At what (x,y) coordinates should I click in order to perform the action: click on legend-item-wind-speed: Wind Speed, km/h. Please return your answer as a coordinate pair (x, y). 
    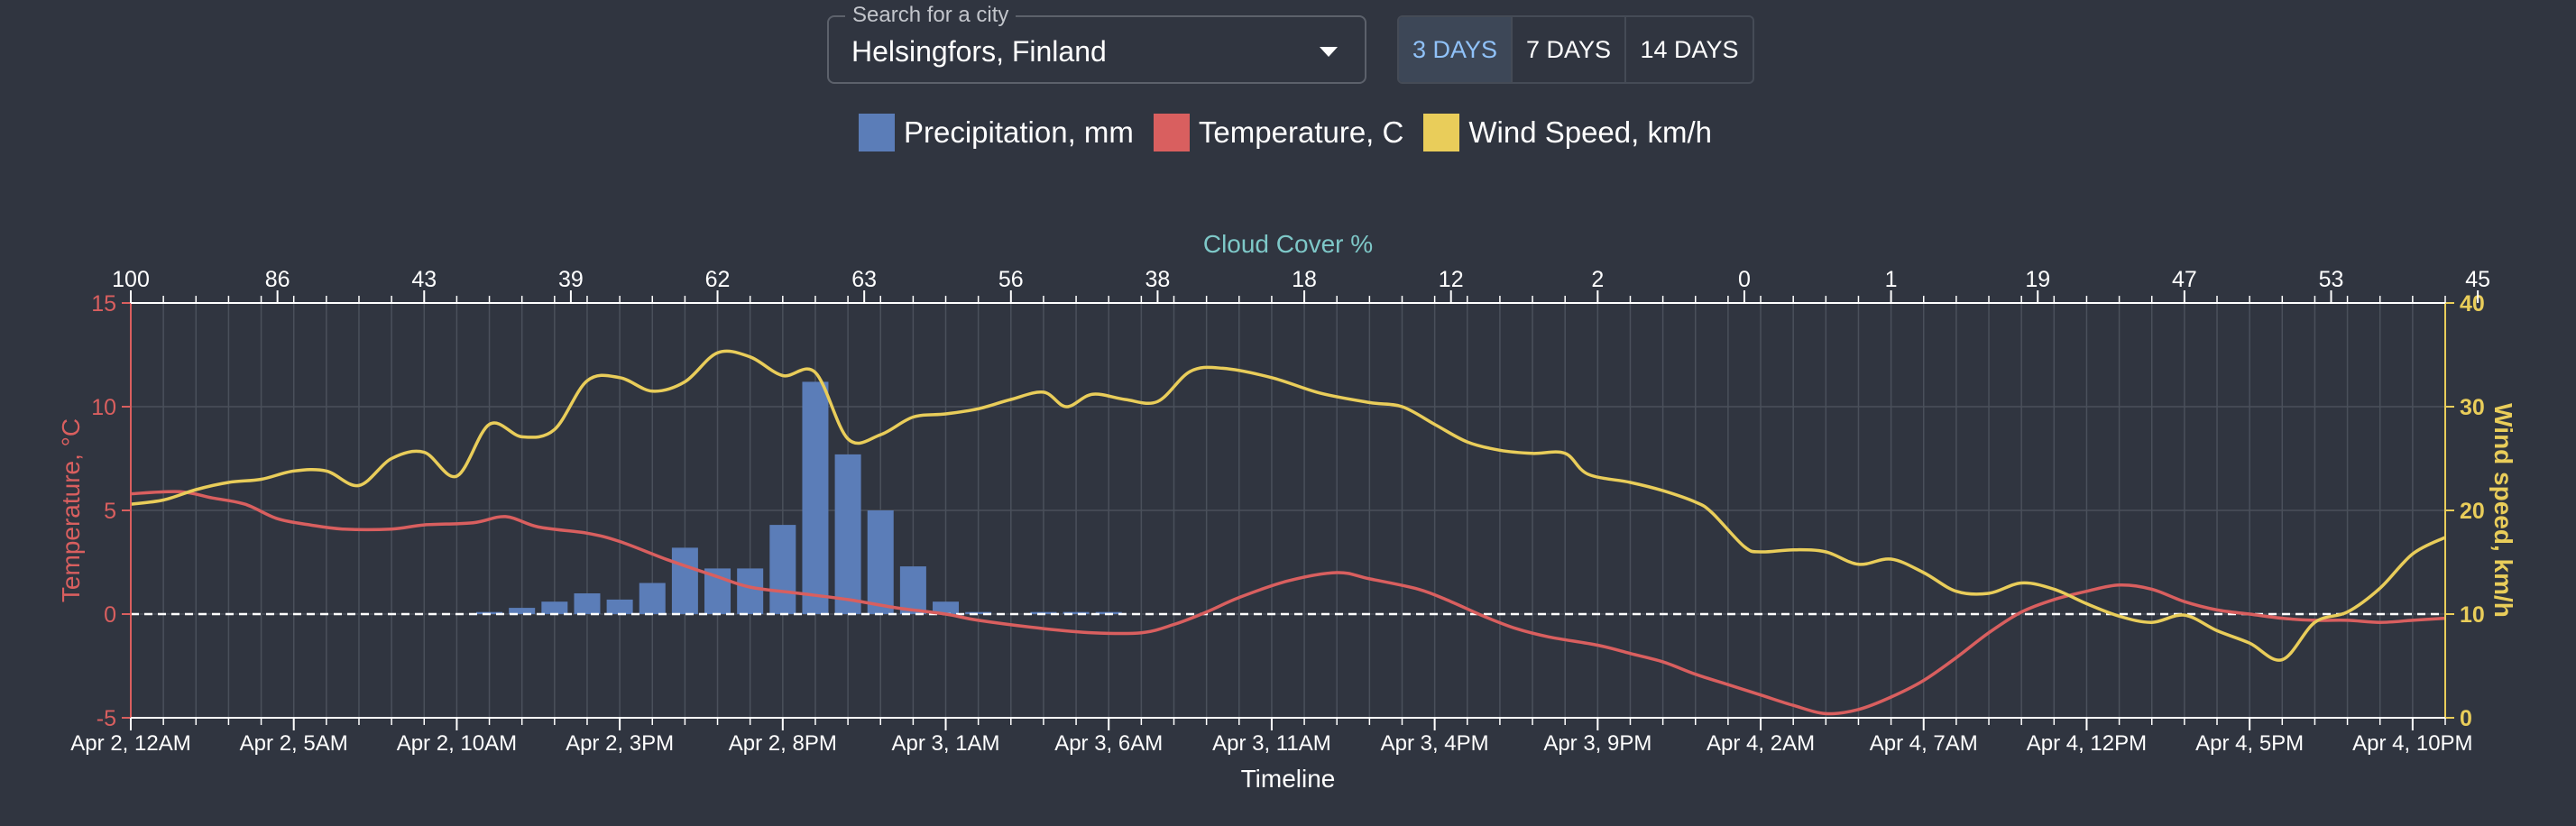
    Looking at the image, I should click on (1567, 132).